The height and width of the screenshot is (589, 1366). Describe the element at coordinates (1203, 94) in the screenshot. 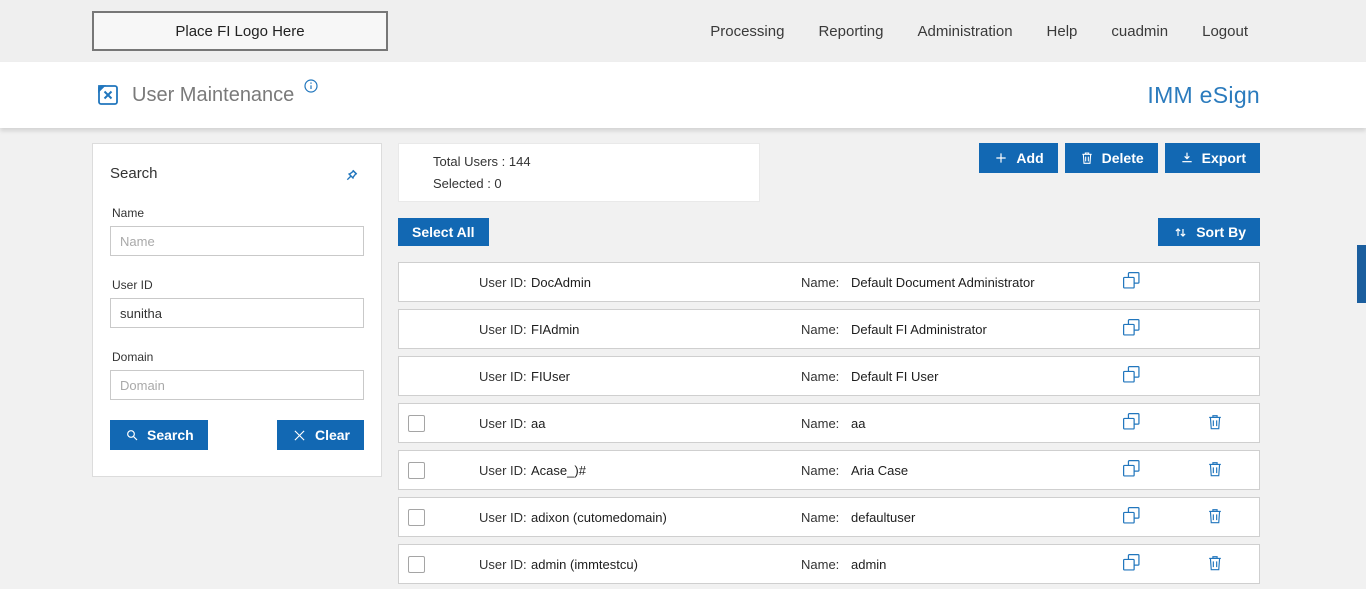

I see `brand-logo: IMM eSign` at that location.